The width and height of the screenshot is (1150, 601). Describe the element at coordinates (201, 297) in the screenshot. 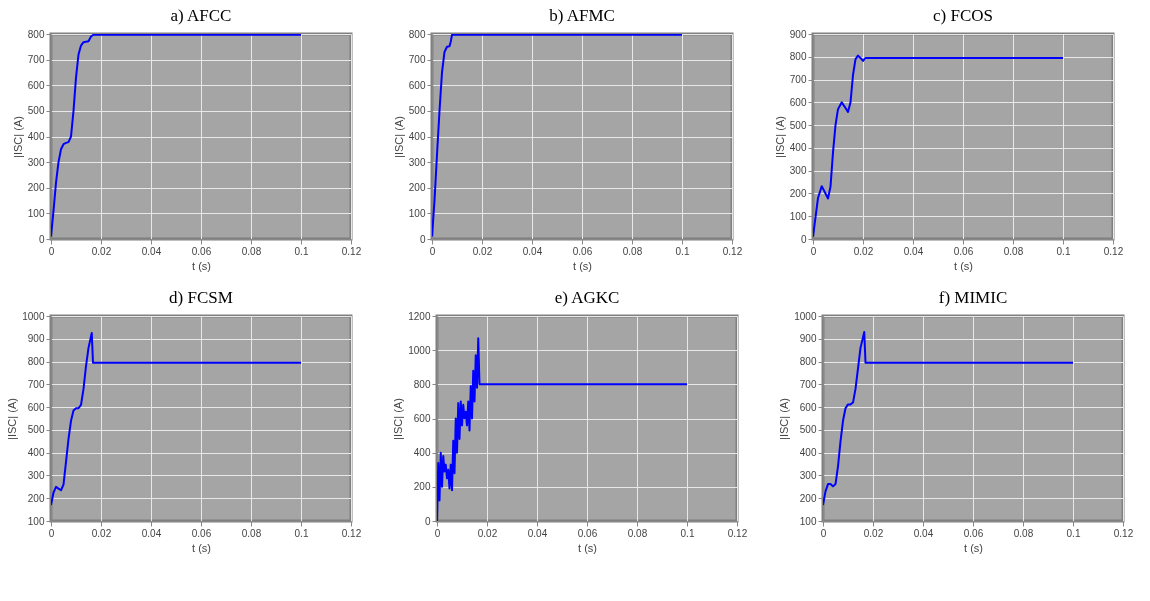

I see `chart-title: d) FCSM` at that location.